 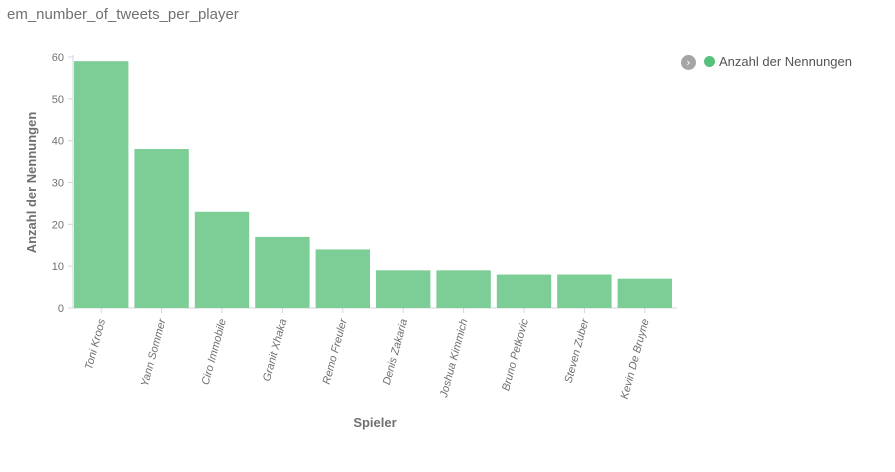 I want to click on legend-swatch, so click(x=709, y=61).